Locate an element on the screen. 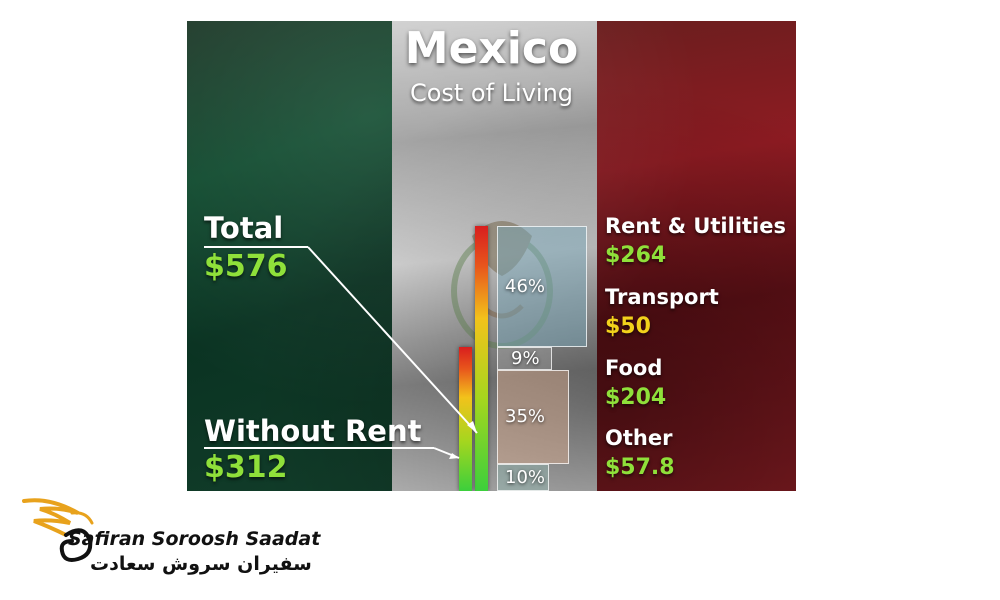 This screenshot has width=1000, height=600. category-label-rent: Rent & Utilities is located at coordinates (696, 226).